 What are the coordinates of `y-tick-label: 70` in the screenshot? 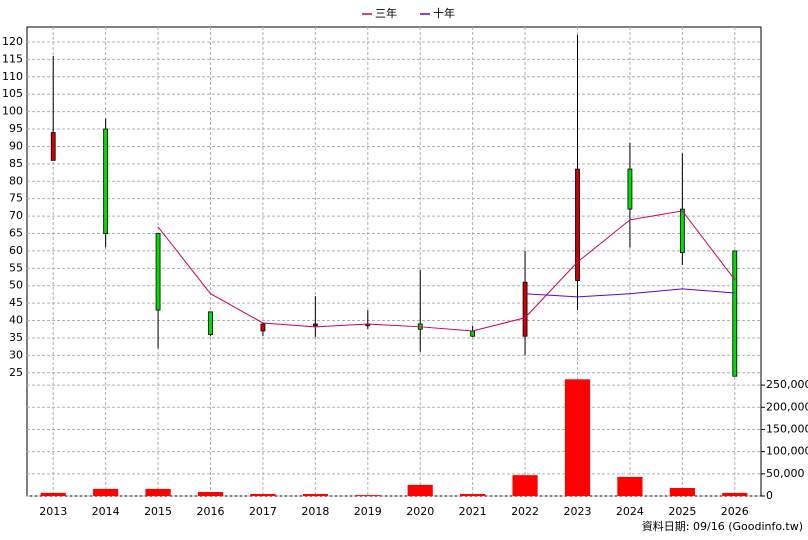 It's located at (16, 215).